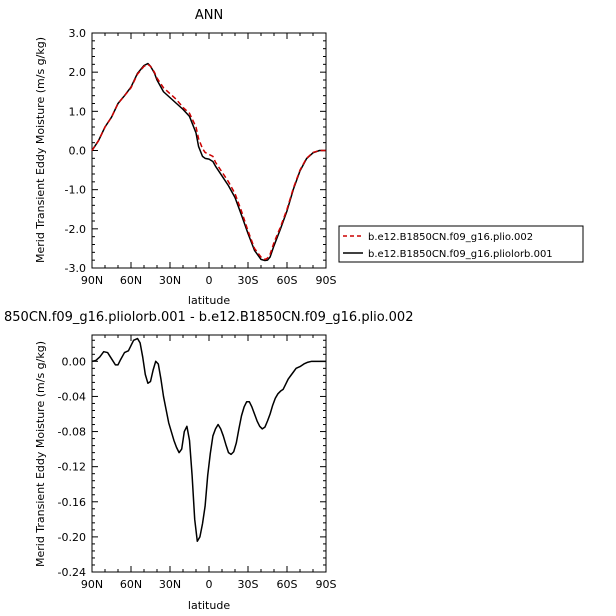  I want to click on bottom-x-tick-label: 30N, so click(170, 584).